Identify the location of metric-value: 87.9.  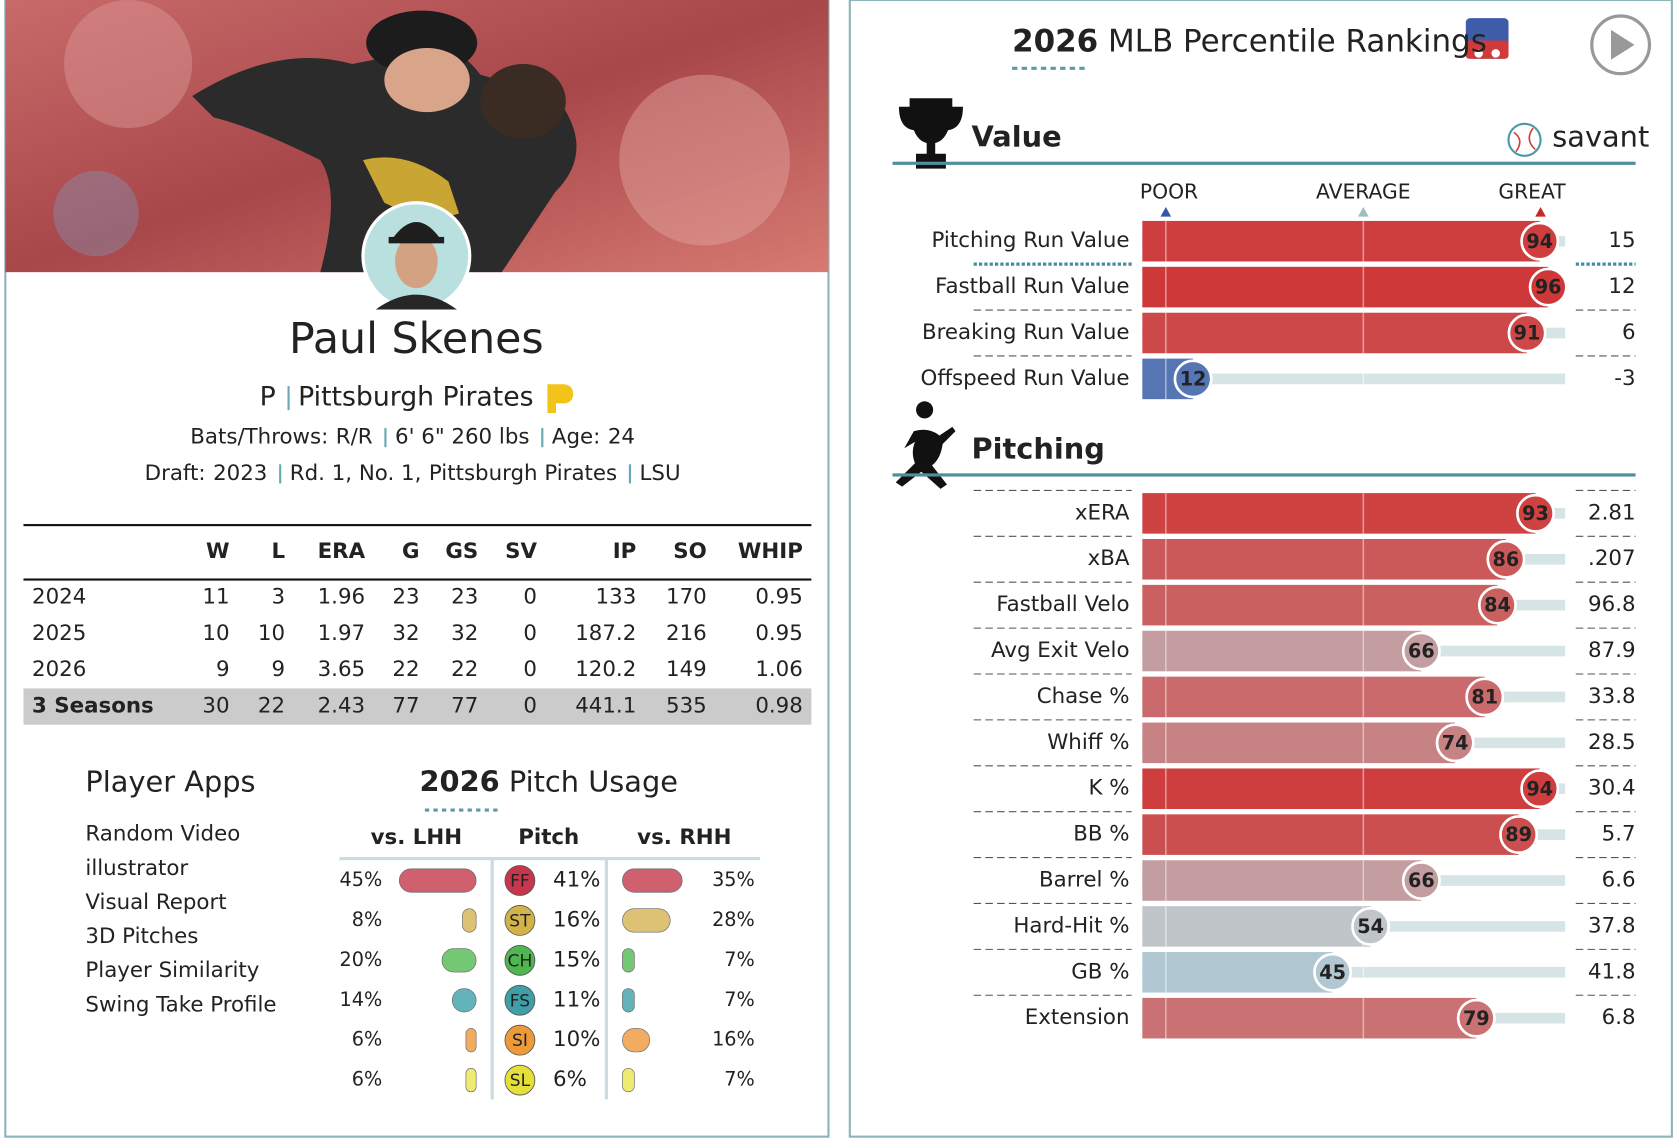
(1612, 650).